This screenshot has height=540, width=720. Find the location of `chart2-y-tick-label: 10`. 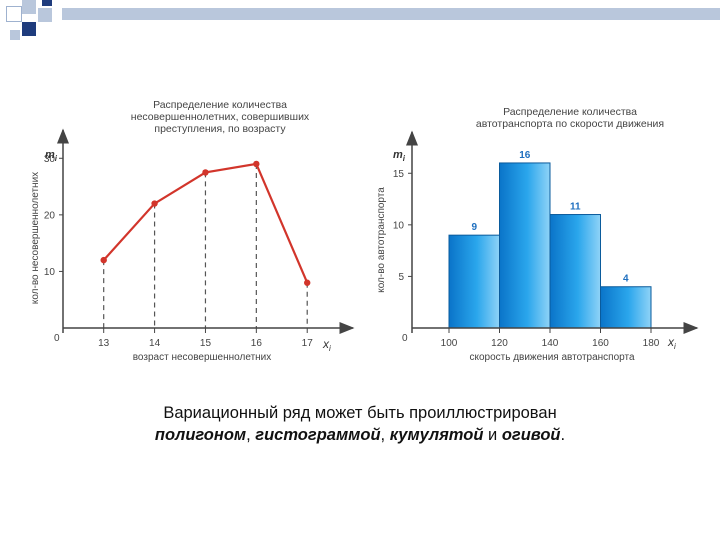

chart2-y-tick-label: 10 is located at coordinates (399, 225).